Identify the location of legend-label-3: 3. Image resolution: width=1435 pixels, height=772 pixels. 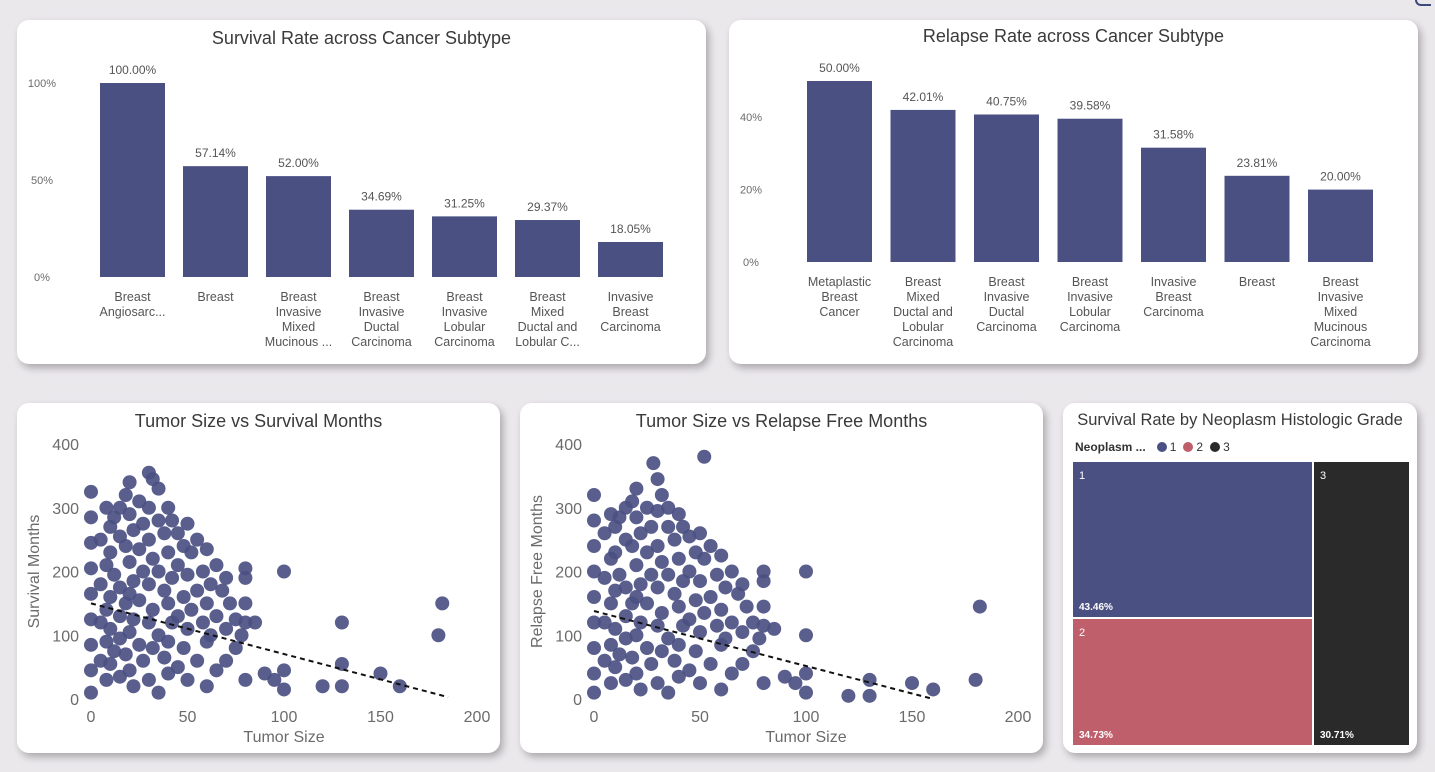
(1226, 447).